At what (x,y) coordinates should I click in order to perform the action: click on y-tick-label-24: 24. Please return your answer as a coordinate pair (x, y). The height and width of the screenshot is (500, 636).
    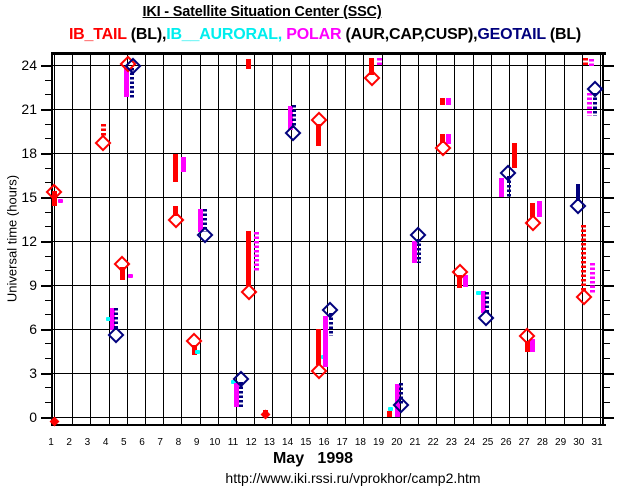
    Looking at the image, I should click on (29, 65).